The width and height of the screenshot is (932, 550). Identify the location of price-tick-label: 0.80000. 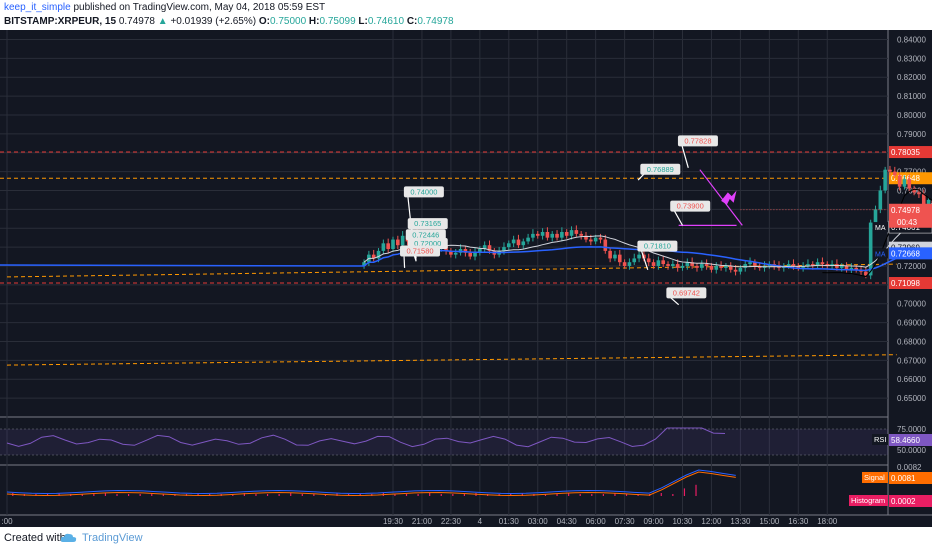
(911, 115).